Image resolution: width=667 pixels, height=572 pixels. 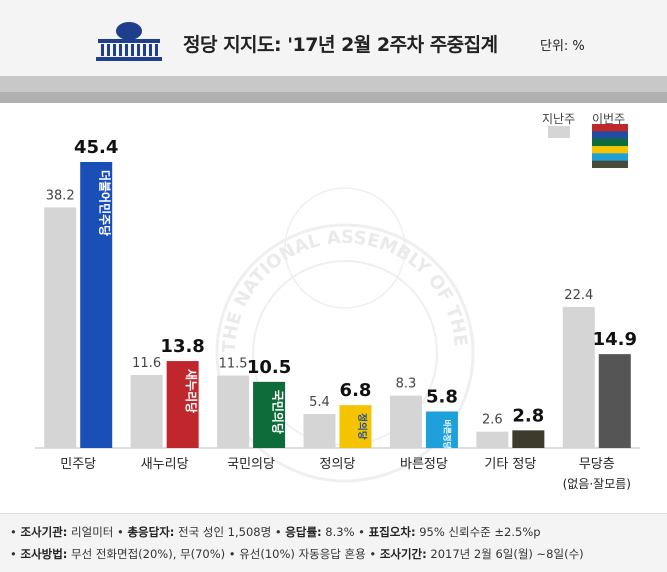 What do you see at coordinates (96, 147) in the screenshot?
I see `value-label-current: 45.4` at bounding box center [96, 147].